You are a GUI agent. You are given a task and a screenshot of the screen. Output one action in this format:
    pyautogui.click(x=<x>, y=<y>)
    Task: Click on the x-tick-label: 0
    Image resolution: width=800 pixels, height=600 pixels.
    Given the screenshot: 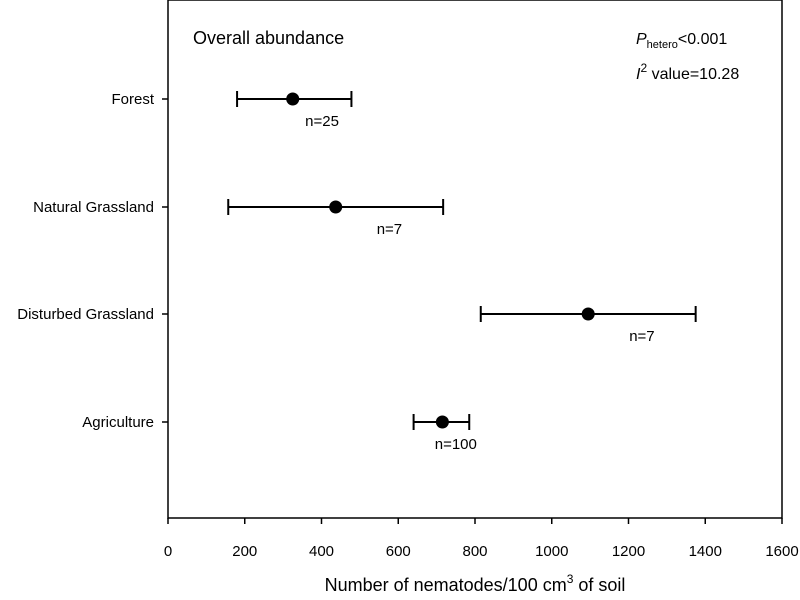 What is the action you would take?
    pyautogui.click(x=168, y=551)
    